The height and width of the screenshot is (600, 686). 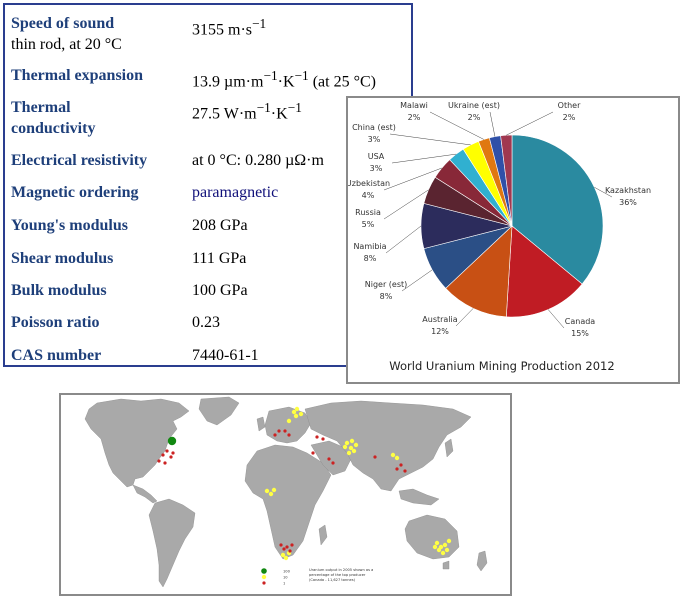 I want to click on property-value: 3155 m·s−1, so click(x=229, y=27).